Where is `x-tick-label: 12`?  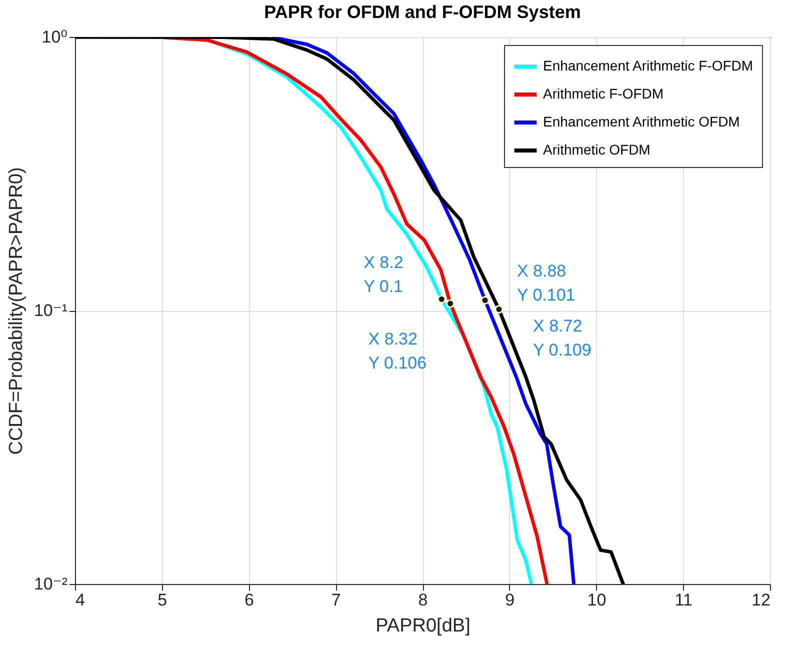
x-tick-label: 12 is located at coordinates (761, 600).